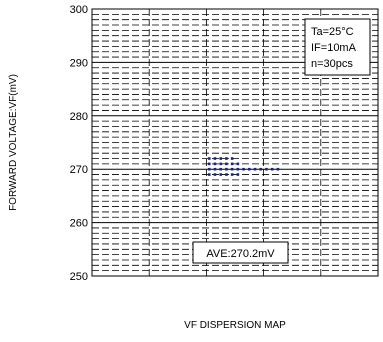 The width and height of the screenshot is (383, 342). I want to click on y-axis-label: FORWARD VOLTAGE:VF(mV), so click(13, 142).